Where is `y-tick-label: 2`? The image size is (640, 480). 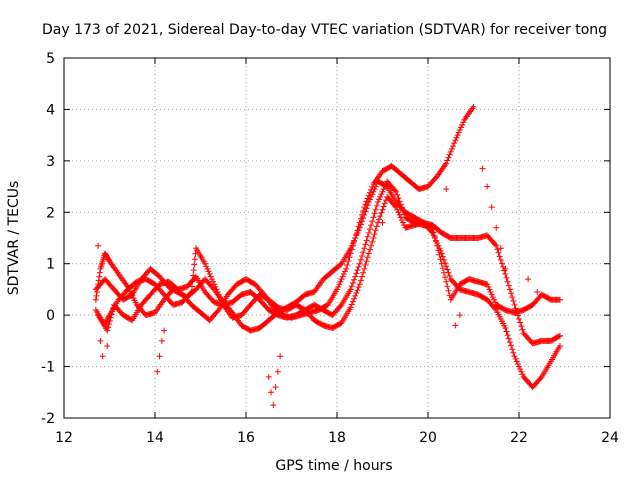
y-tick-label: 2 is located at coordinates (50, 213).